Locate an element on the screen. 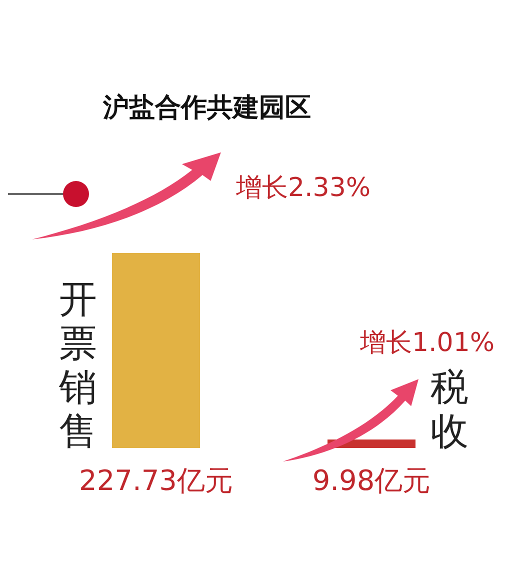 This screenshot has width=527, height=578. annotation: 增长1.01% is located at coordinates (427, 343).